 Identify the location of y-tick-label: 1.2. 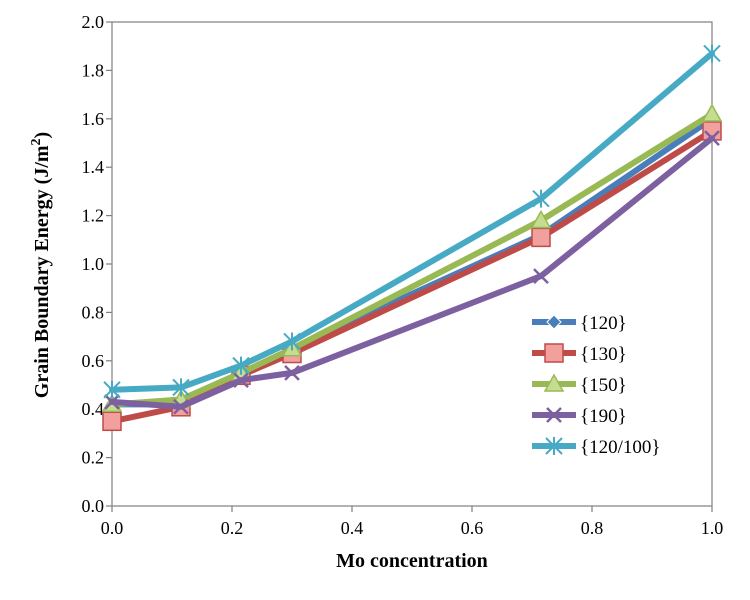
(93, 216).